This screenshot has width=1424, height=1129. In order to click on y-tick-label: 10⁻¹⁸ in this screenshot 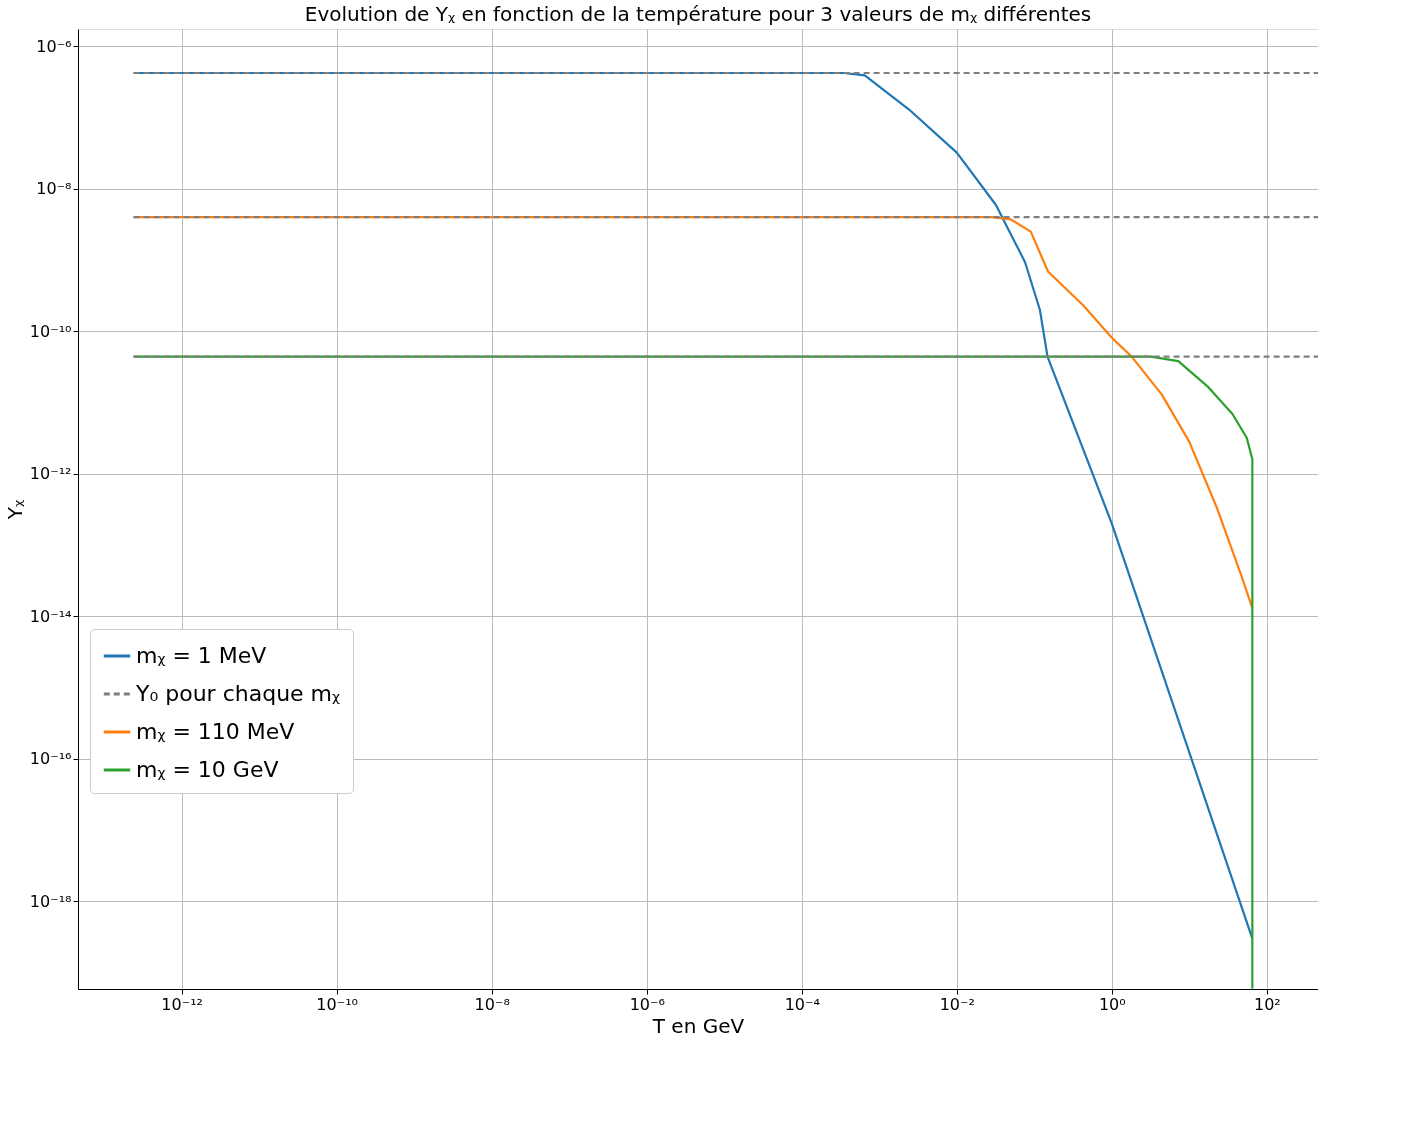, I will do `click(50, 901)`.